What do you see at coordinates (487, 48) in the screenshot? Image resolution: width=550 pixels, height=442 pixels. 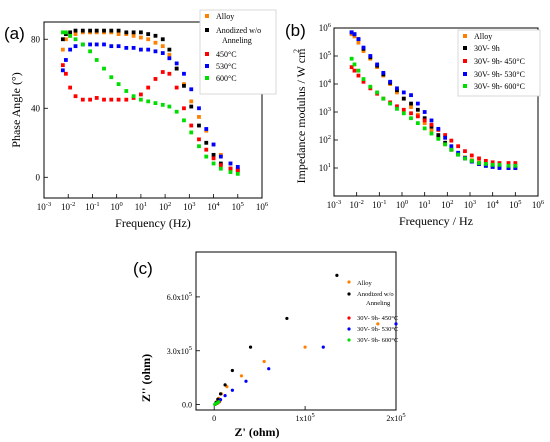 I see `legend-b-label-30v: 30V- 9h` at bounding box center [487, 48].